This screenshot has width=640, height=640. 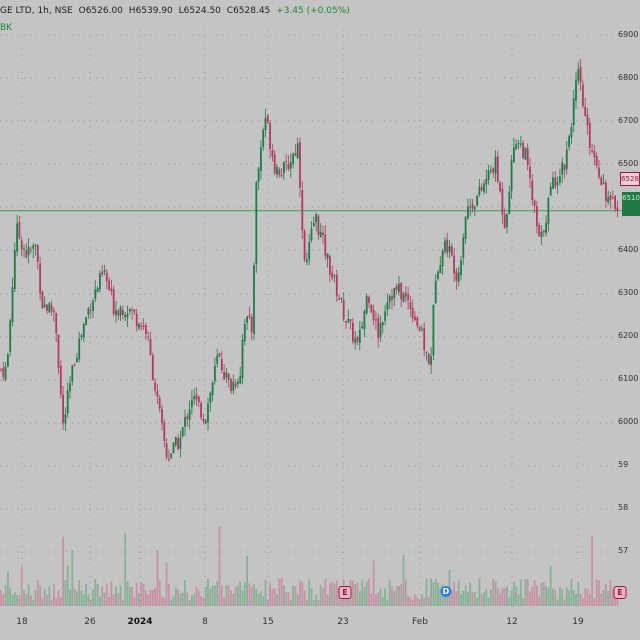 What do you see at coordinates (623, 550) in the screenshot?
I see `price-axis-label: 57` at bounding box center [623, 550].